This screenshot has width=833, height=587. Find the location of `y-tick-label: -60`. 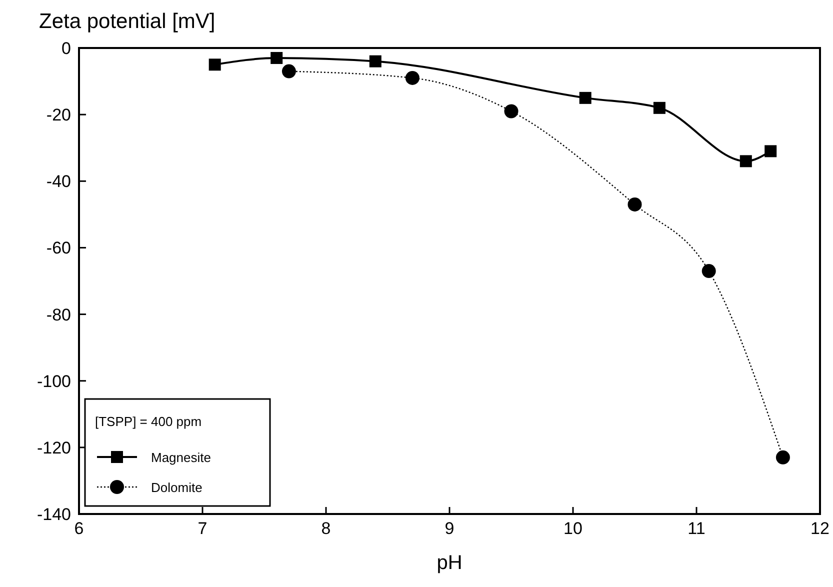

y-tick-label: -60 is located at coordinates (58, 248).